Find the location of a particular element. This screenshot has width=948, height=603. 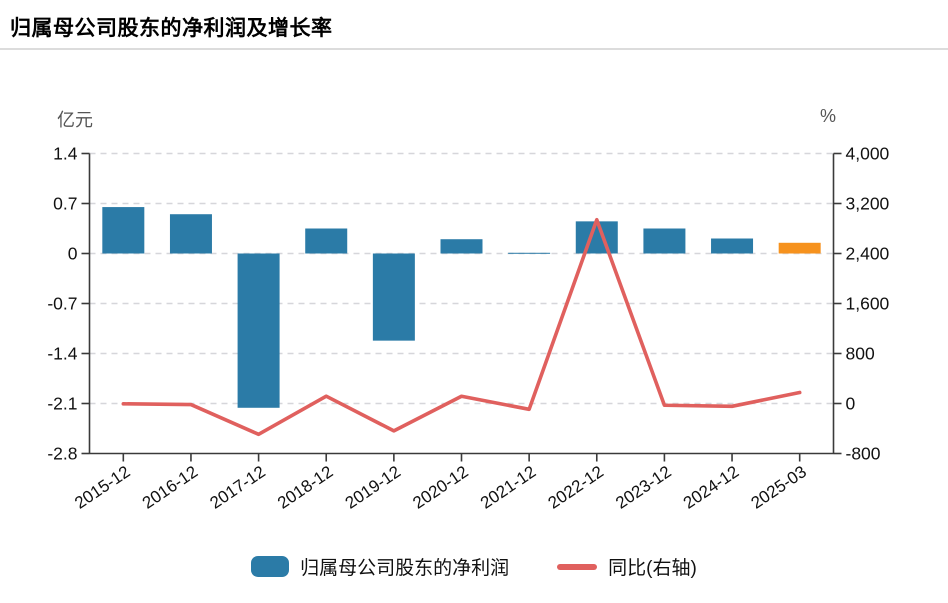

x-axis-category-label: 2023-12 is located at coordinates (643, 487).